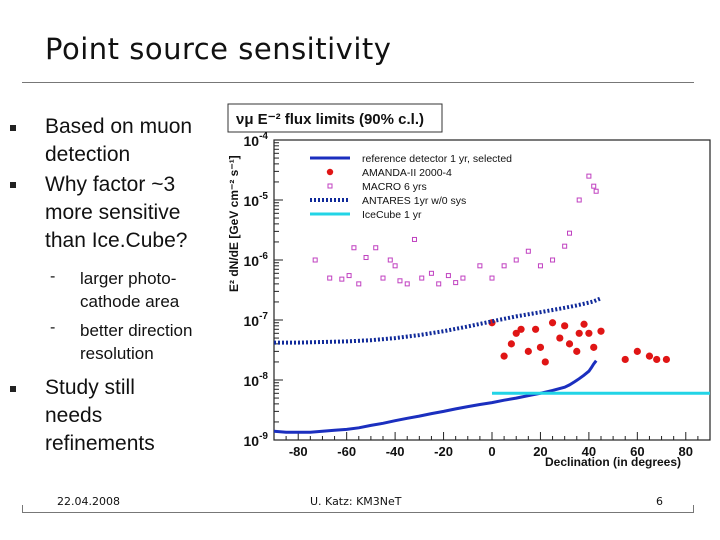  What do you see at coordinates (130, 301) in the screenshot?
I see `sub-bullet-1-line-2: cathode area` at bounding box center [130, 301].